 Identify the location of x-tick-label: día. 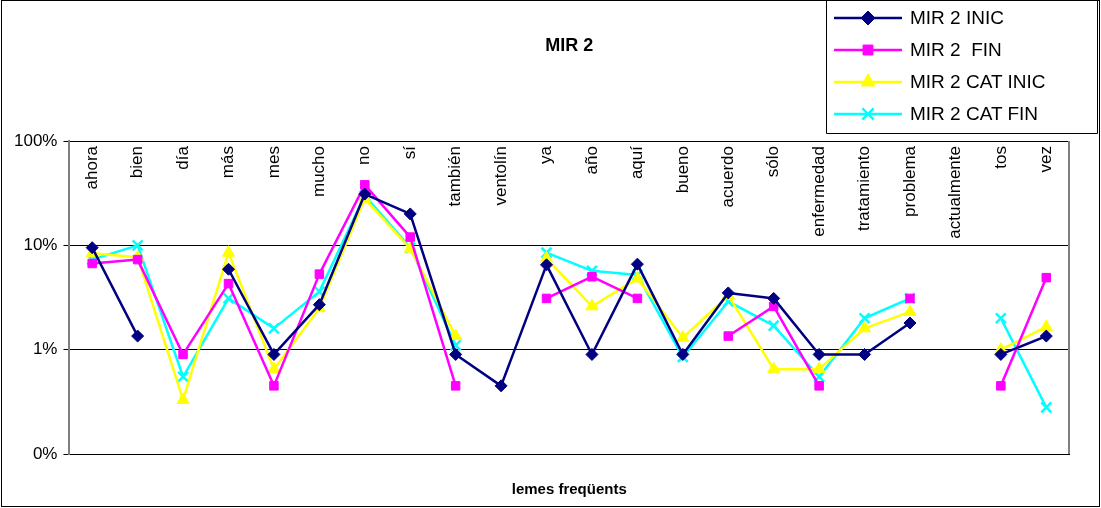
(182, 157).